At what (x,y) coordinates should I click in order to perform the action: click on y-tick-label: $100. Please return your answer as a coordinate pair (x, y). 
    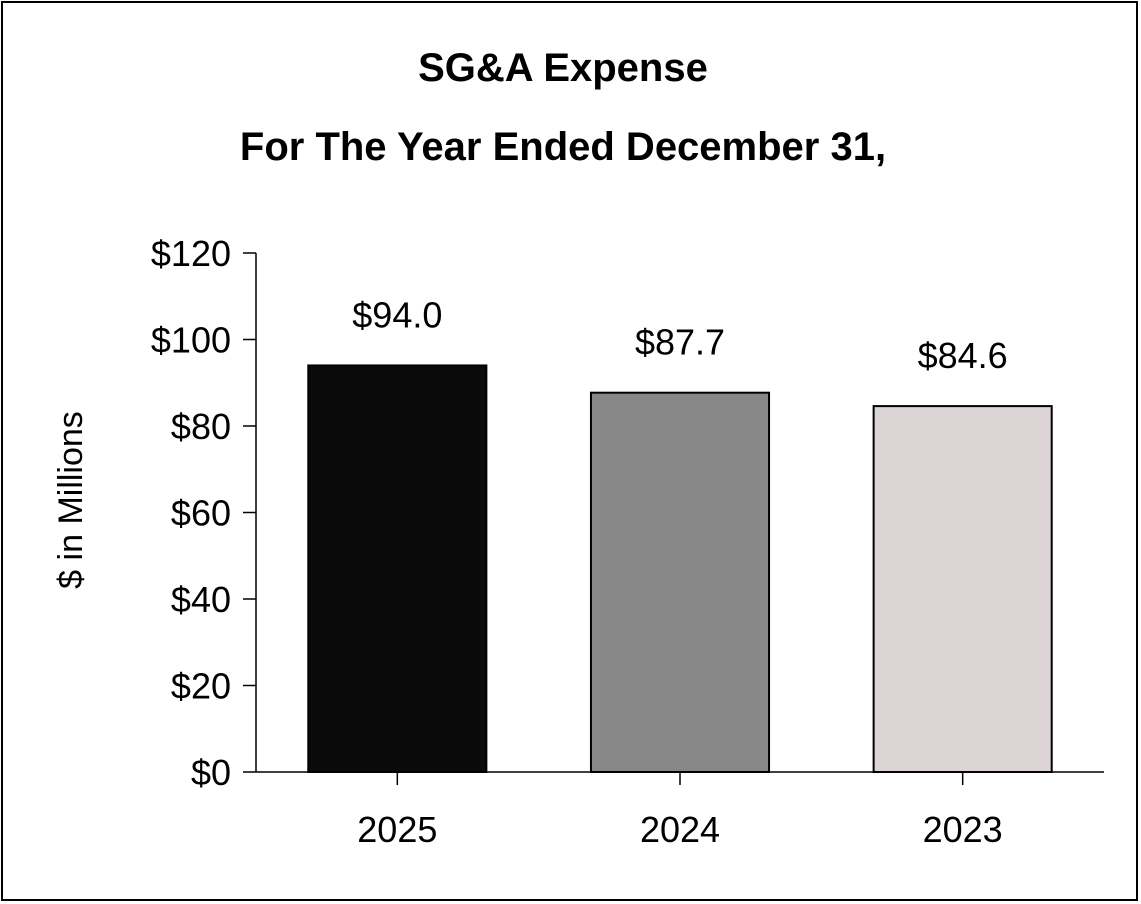
    Looking at the image, I should click on (191, 340).